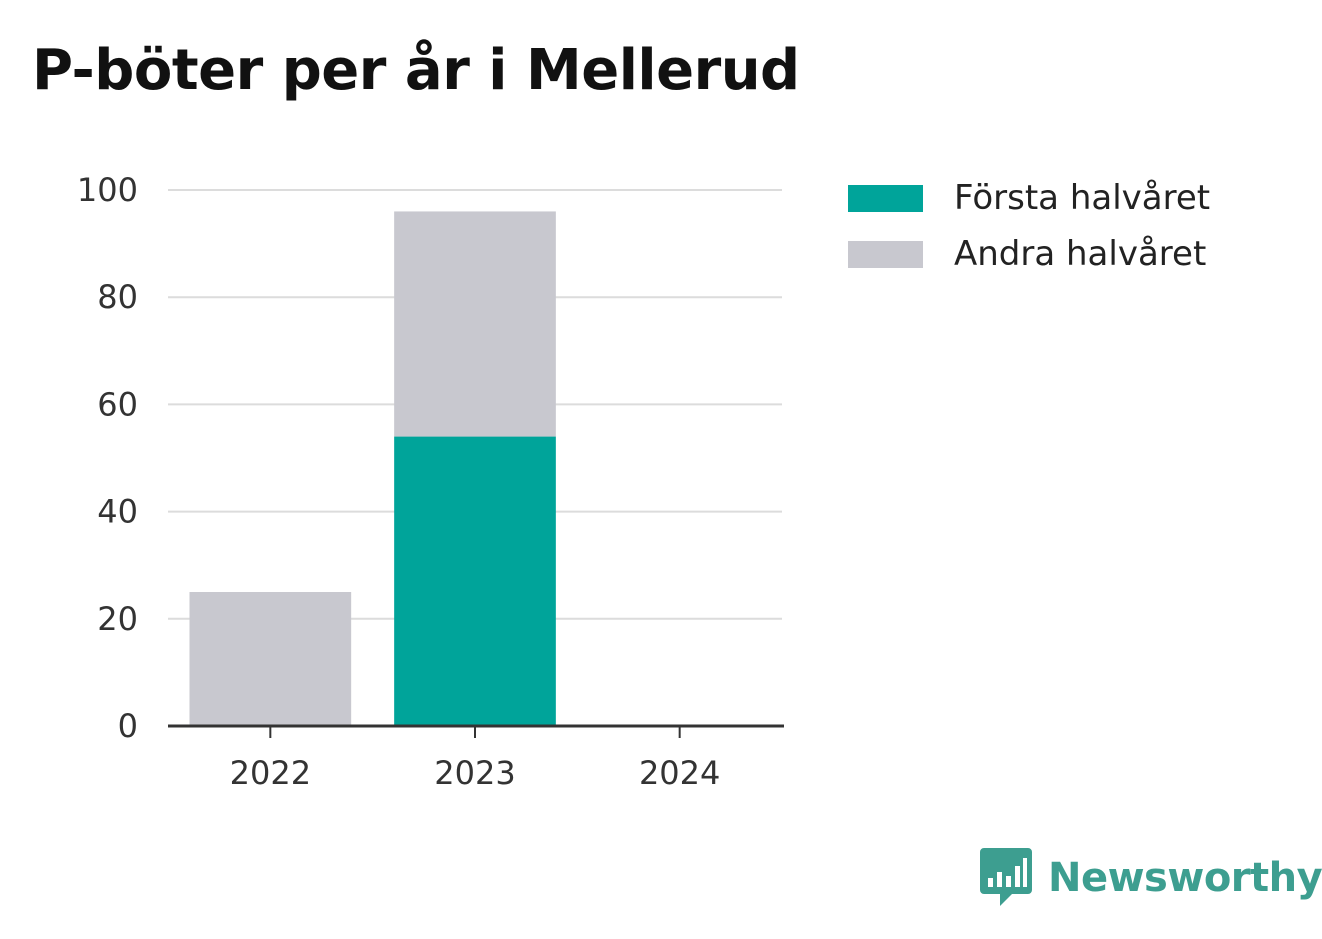  Describe the element at coordinates (885, 254) in the screenshot. I see `legend-swatch-andra-halvaret` at that location.